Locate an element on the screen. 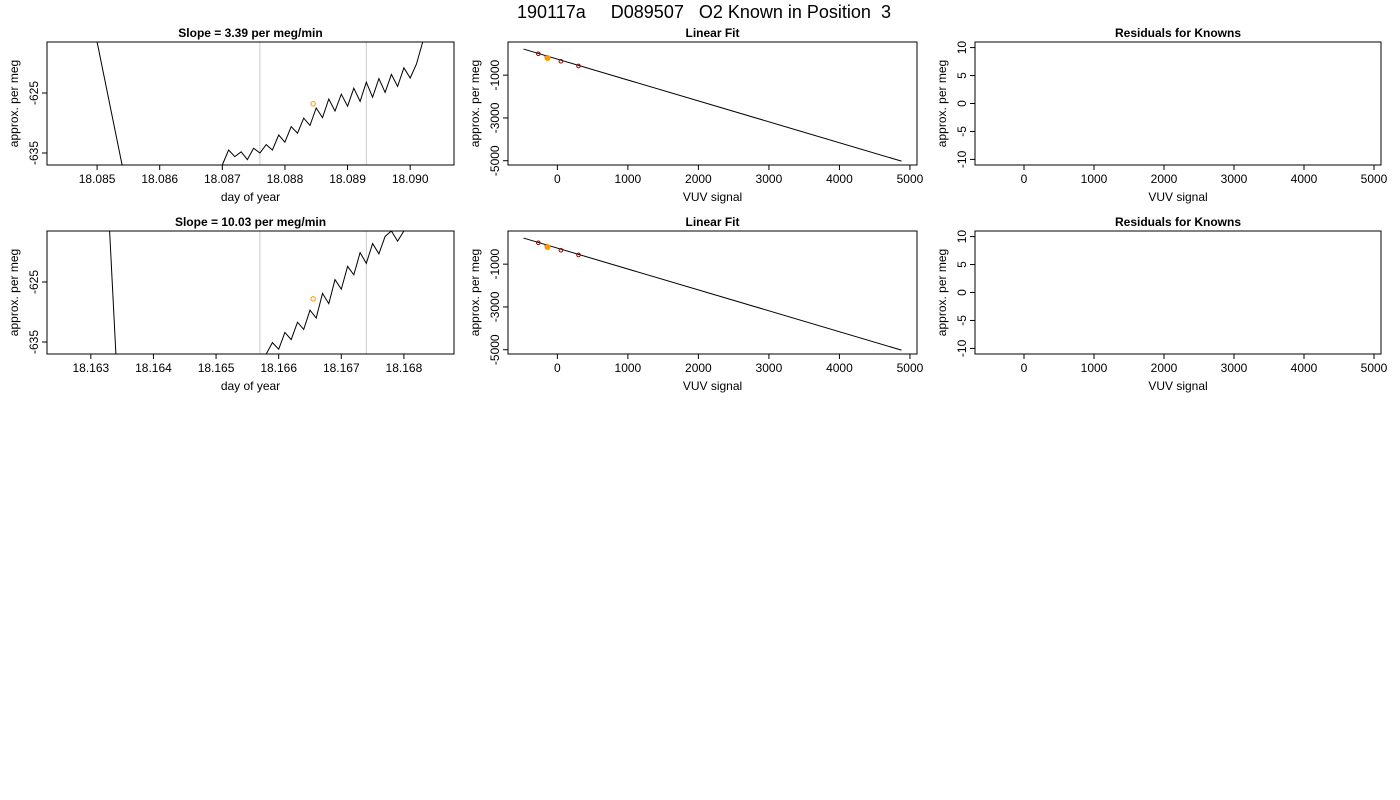  x-tick-label: 18.085 is located at coordinates (97, 179).